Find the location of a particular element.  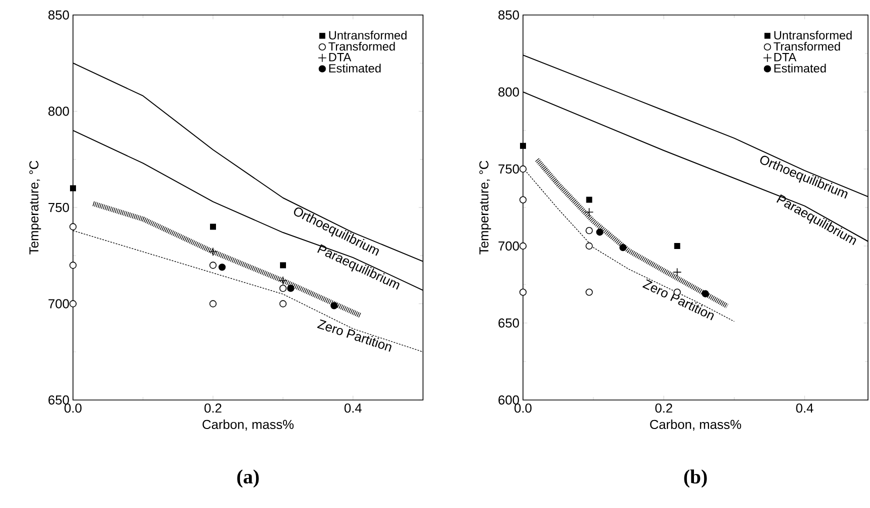

text: (a) is located at coordinates (248, 479).